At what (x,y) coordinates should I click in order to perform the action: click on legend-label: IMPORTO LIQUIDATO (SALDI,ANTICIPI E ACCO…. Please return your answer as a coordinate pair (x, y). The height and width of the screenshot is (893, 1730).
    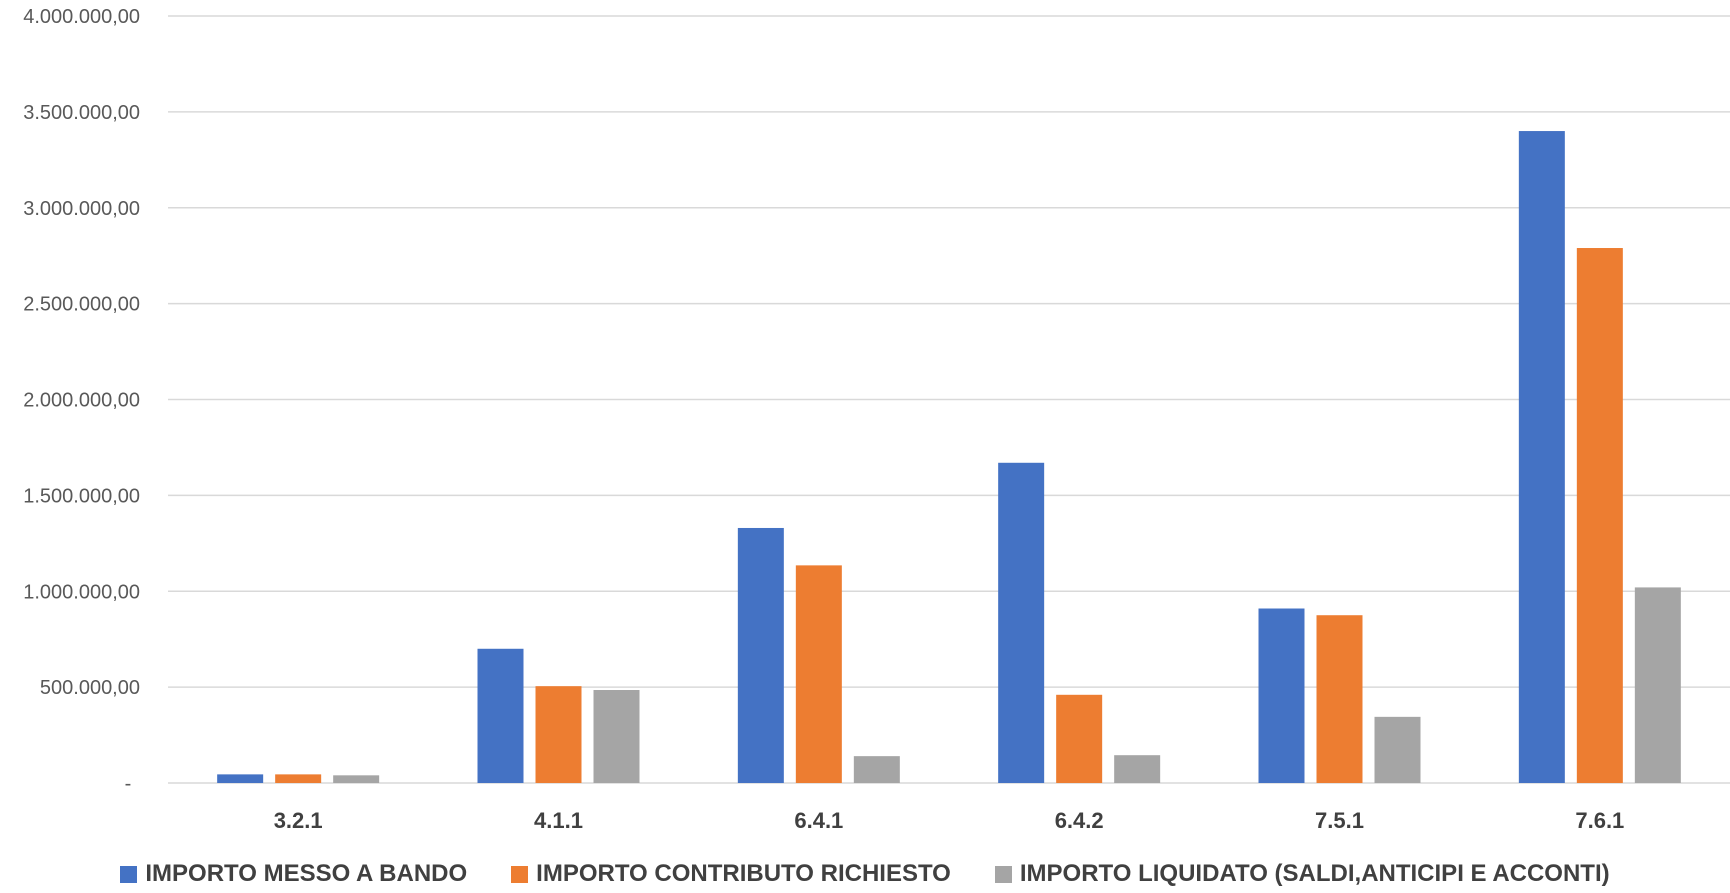
    Looking at the image, I should click on (1314, 873).